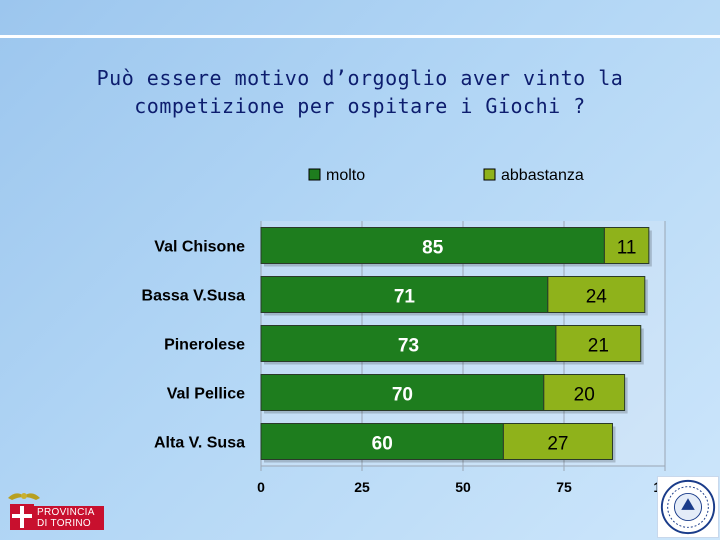 This screenshot has height=540, width=720. Describe the element at coordinates (199, 443) in the screenshot. I see `category-label-4: Alta V. Susa` at that location.